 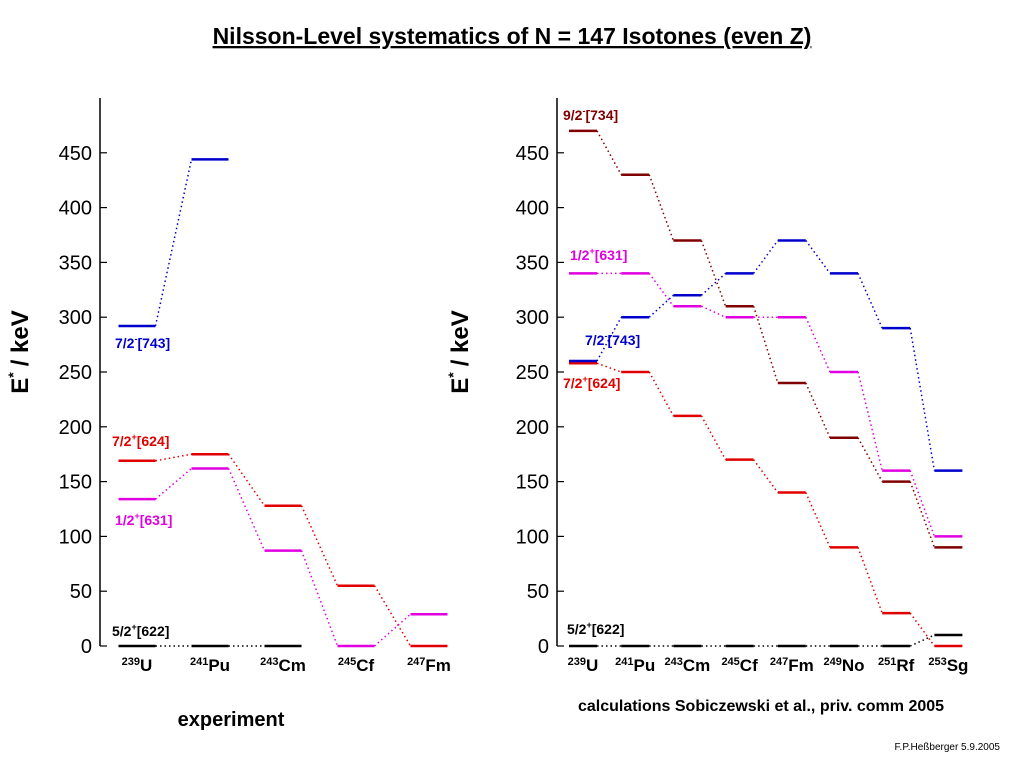 What do you see at coordinates (146, 665) in the screenshot?
I see `element: U` at bounding box center [146, 665].